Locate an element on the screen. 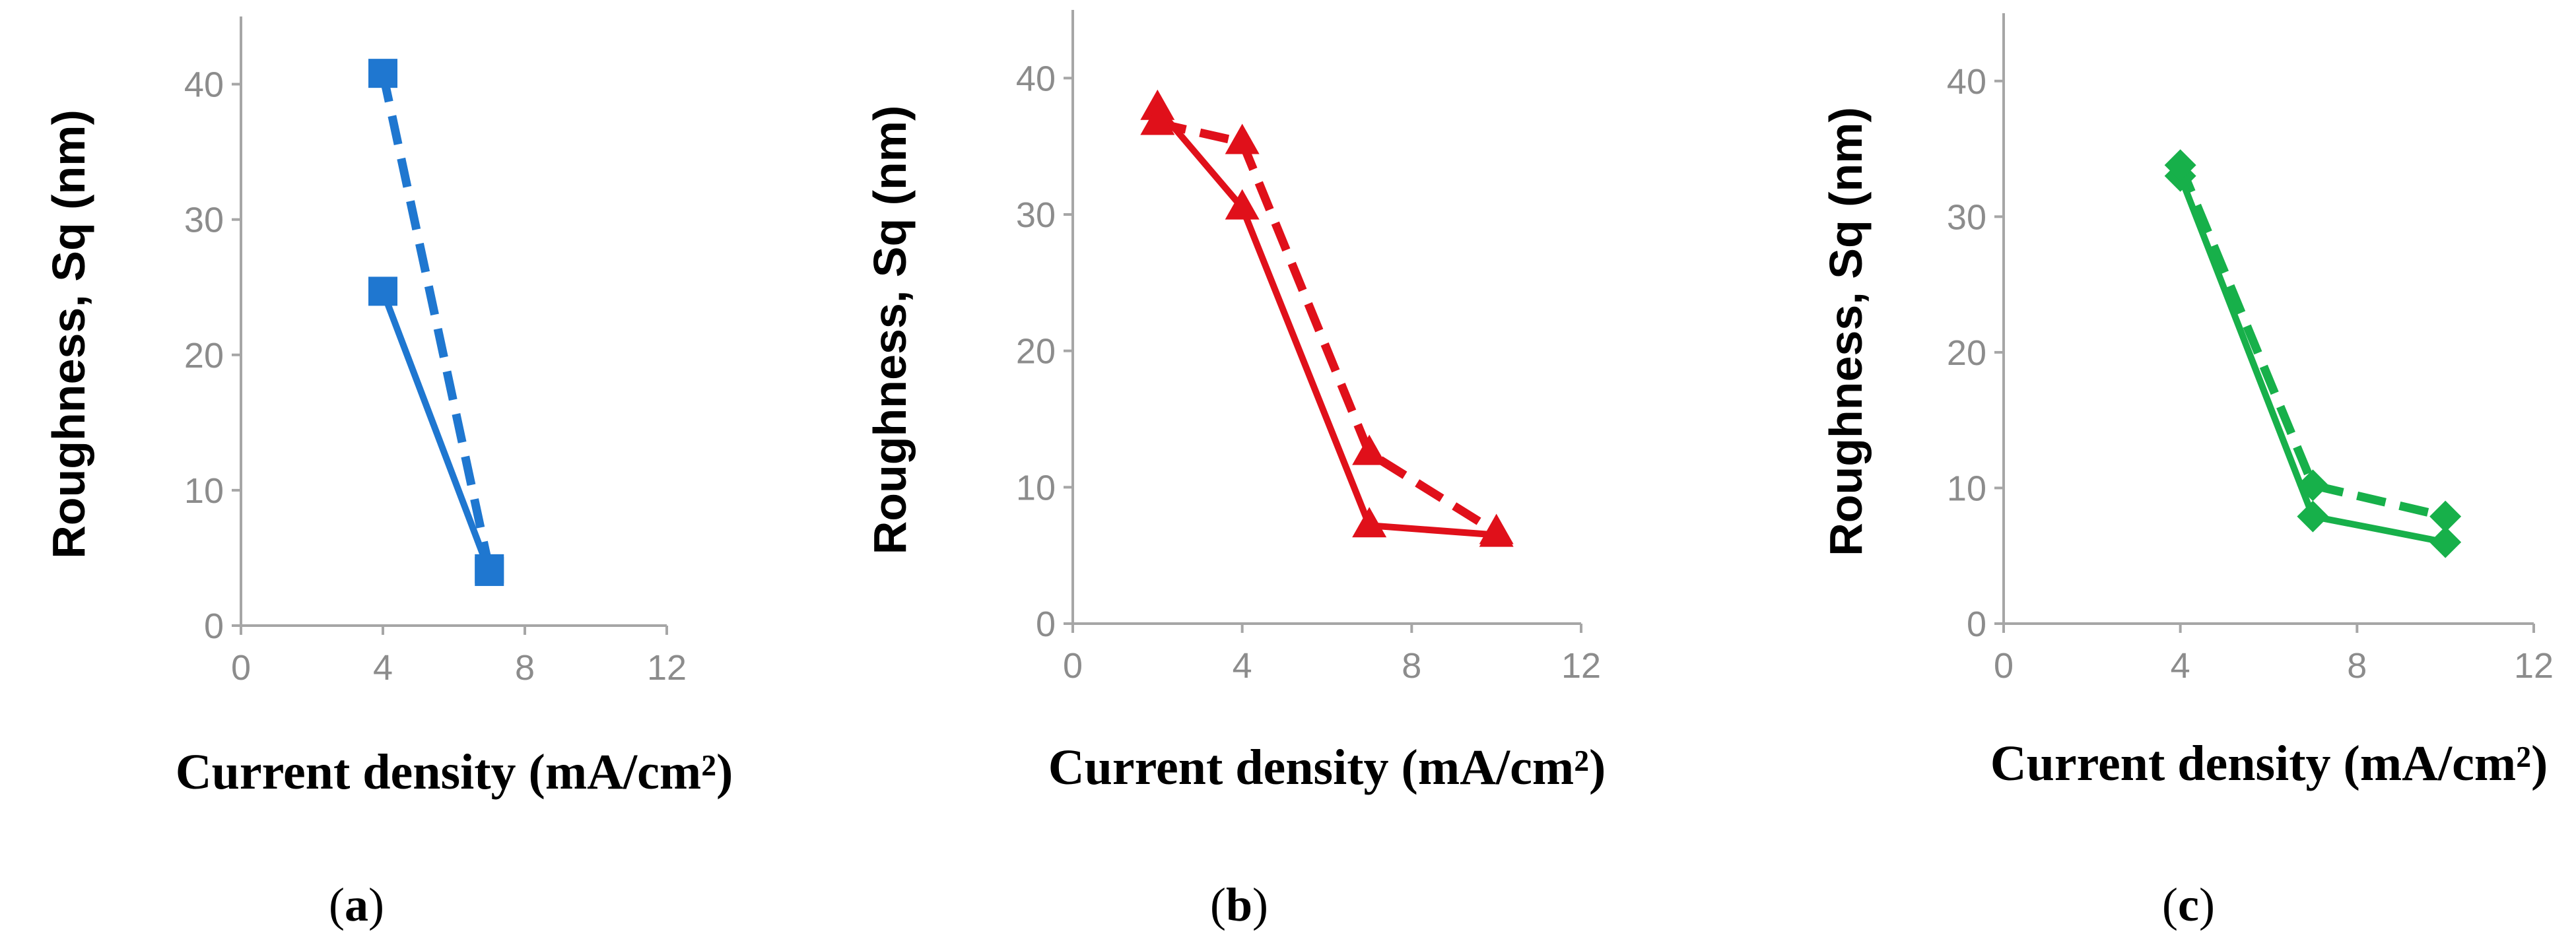 This screenshot has width=2576, height=945. panel-letter: b is located at coordinates (1239, 905).